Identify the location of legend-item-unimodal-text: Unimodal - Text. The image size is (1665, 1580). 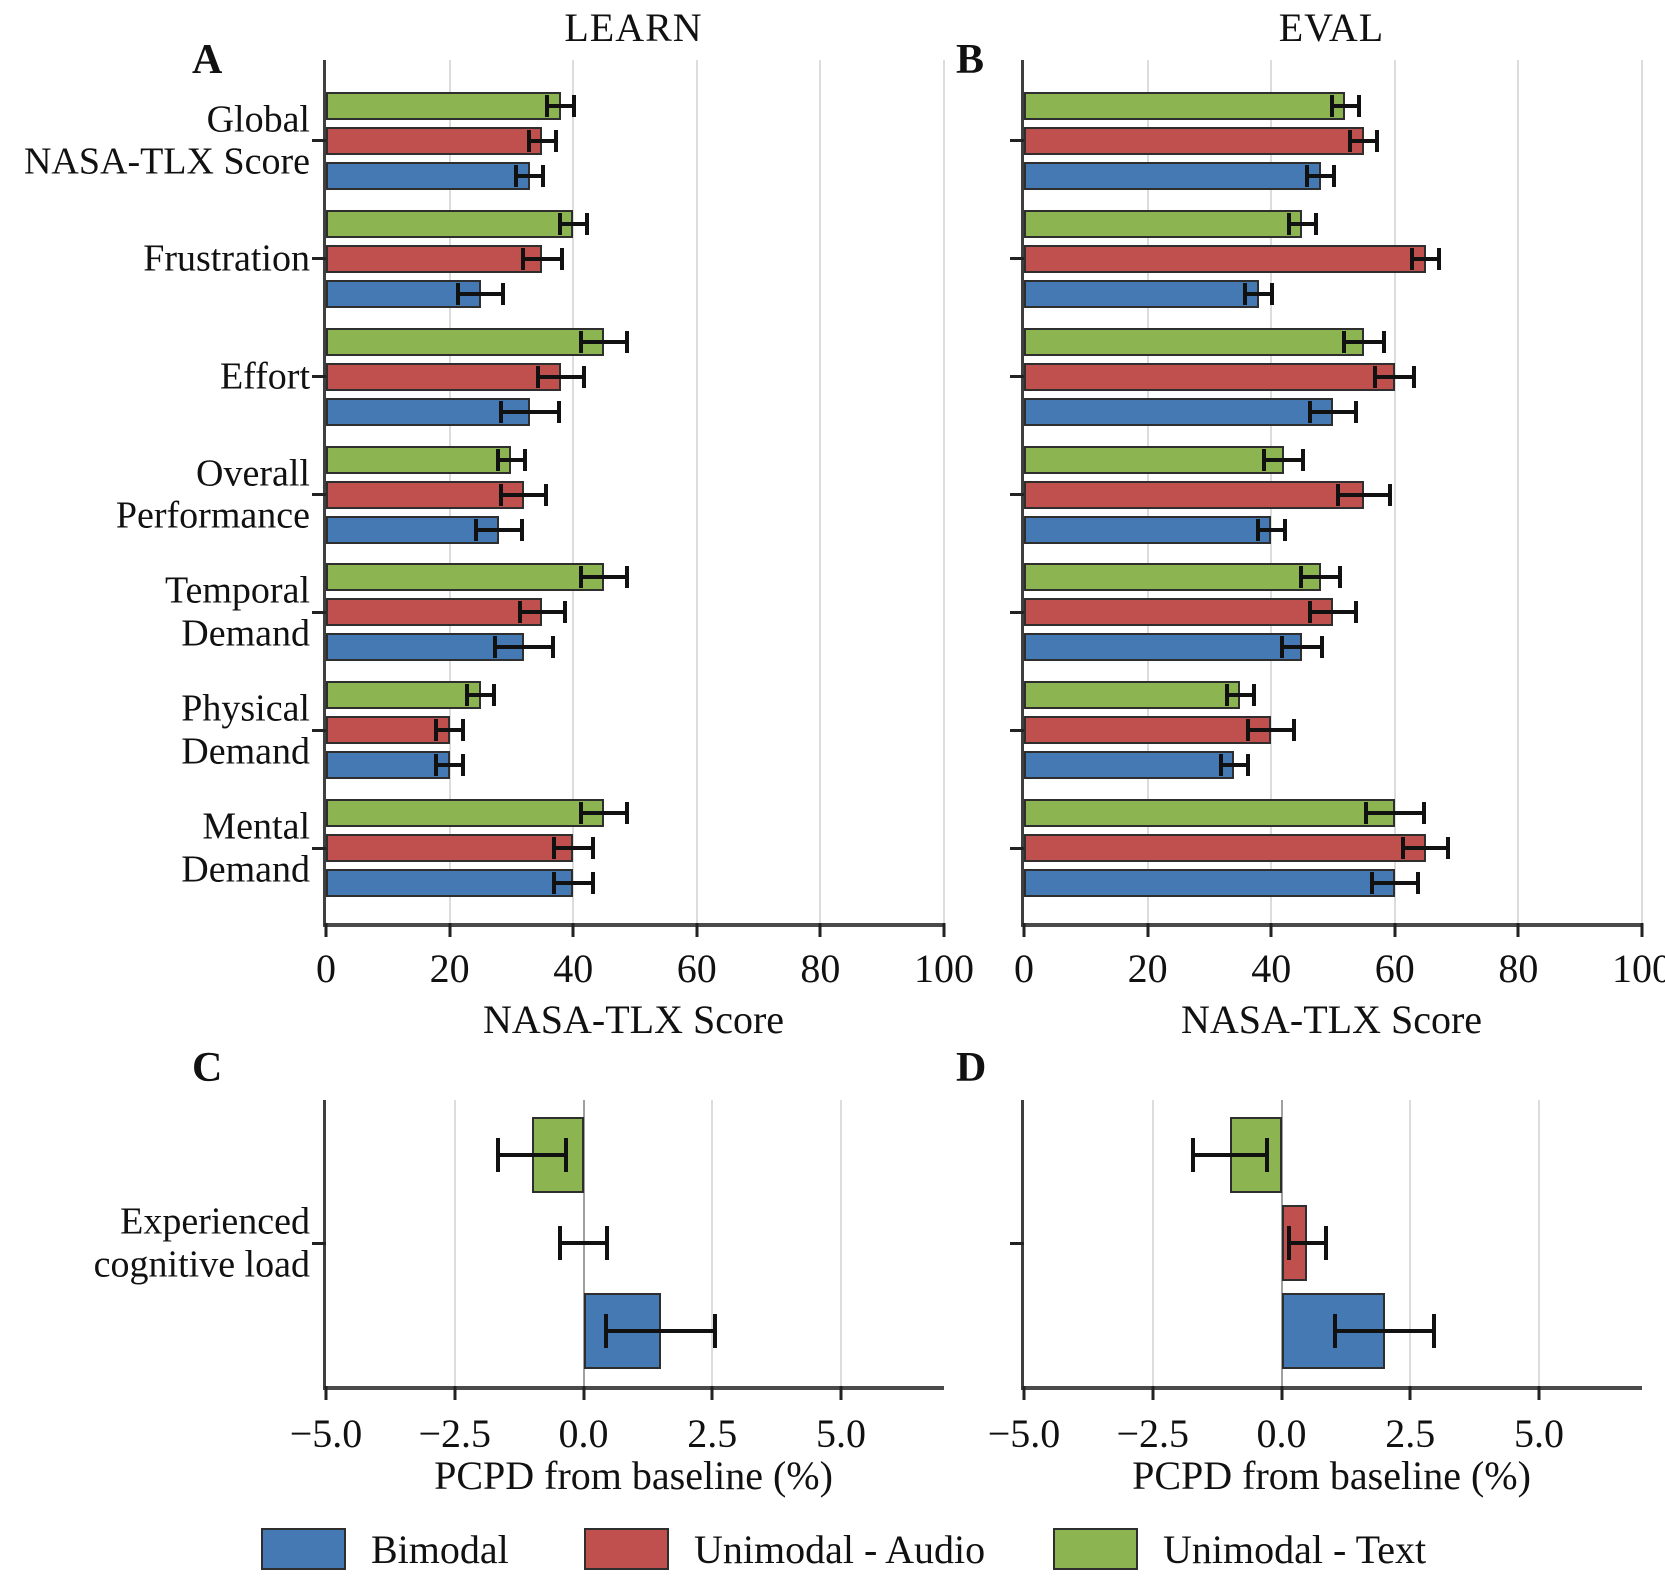
(1239, 1549).